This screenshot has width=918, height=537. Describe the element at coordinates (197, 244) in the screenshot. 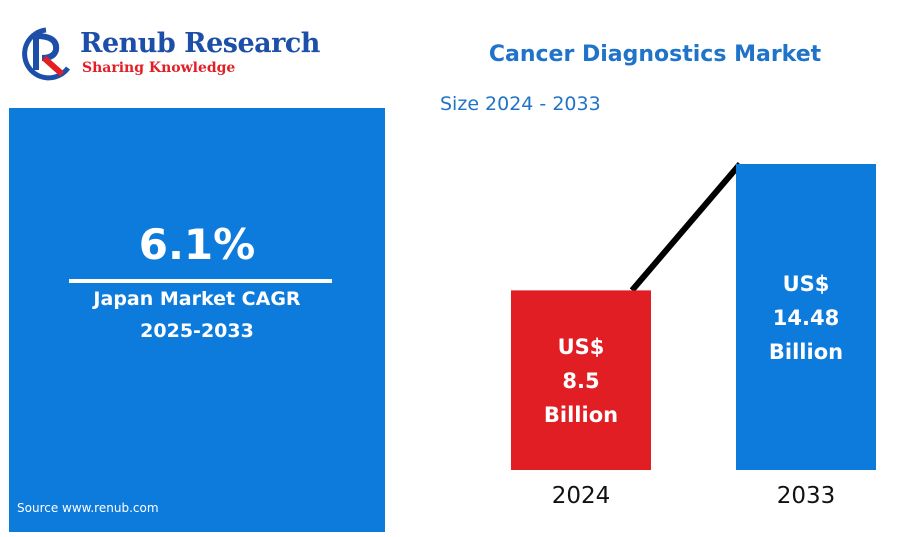

I see `cagr-value: 6.1%` at that location.